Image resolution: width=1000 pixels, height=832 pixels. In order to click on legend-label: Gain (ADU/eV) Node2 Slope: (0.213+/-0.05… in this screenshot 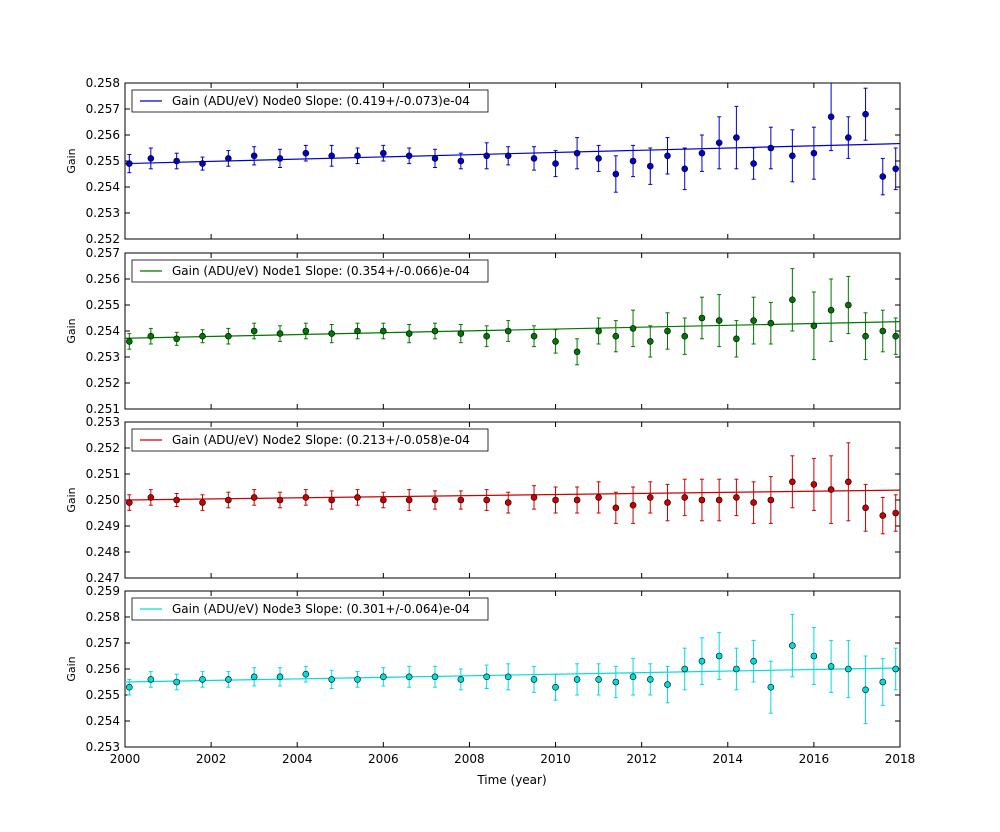, I will do `click(321, 440)`.